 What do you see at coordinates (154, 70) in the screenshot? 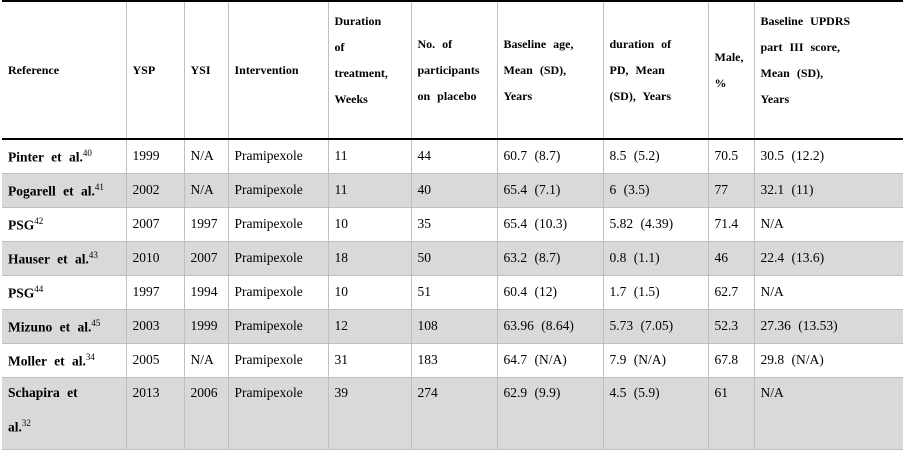
I see `header-ysp: YSP` at bounding box center [154, 70].